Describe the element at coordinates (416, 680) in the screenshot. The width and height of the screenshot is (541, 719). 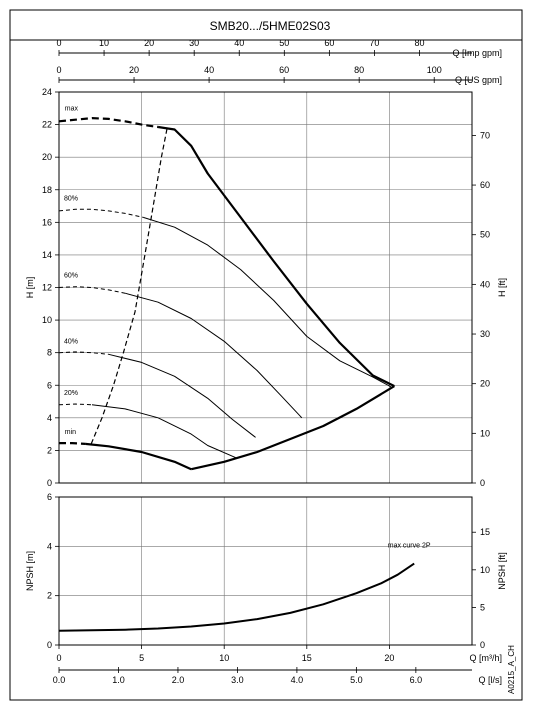
I see `secondary-xtick-label-6-0: 6.0` at that location.